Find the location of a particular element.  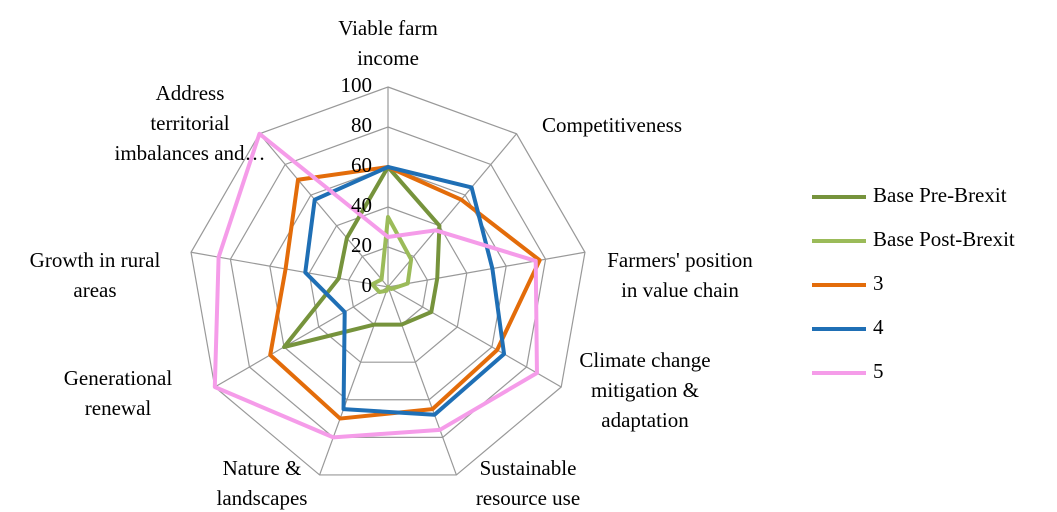

category-label-line: Farmers' position is located at coordinates (680, 260).